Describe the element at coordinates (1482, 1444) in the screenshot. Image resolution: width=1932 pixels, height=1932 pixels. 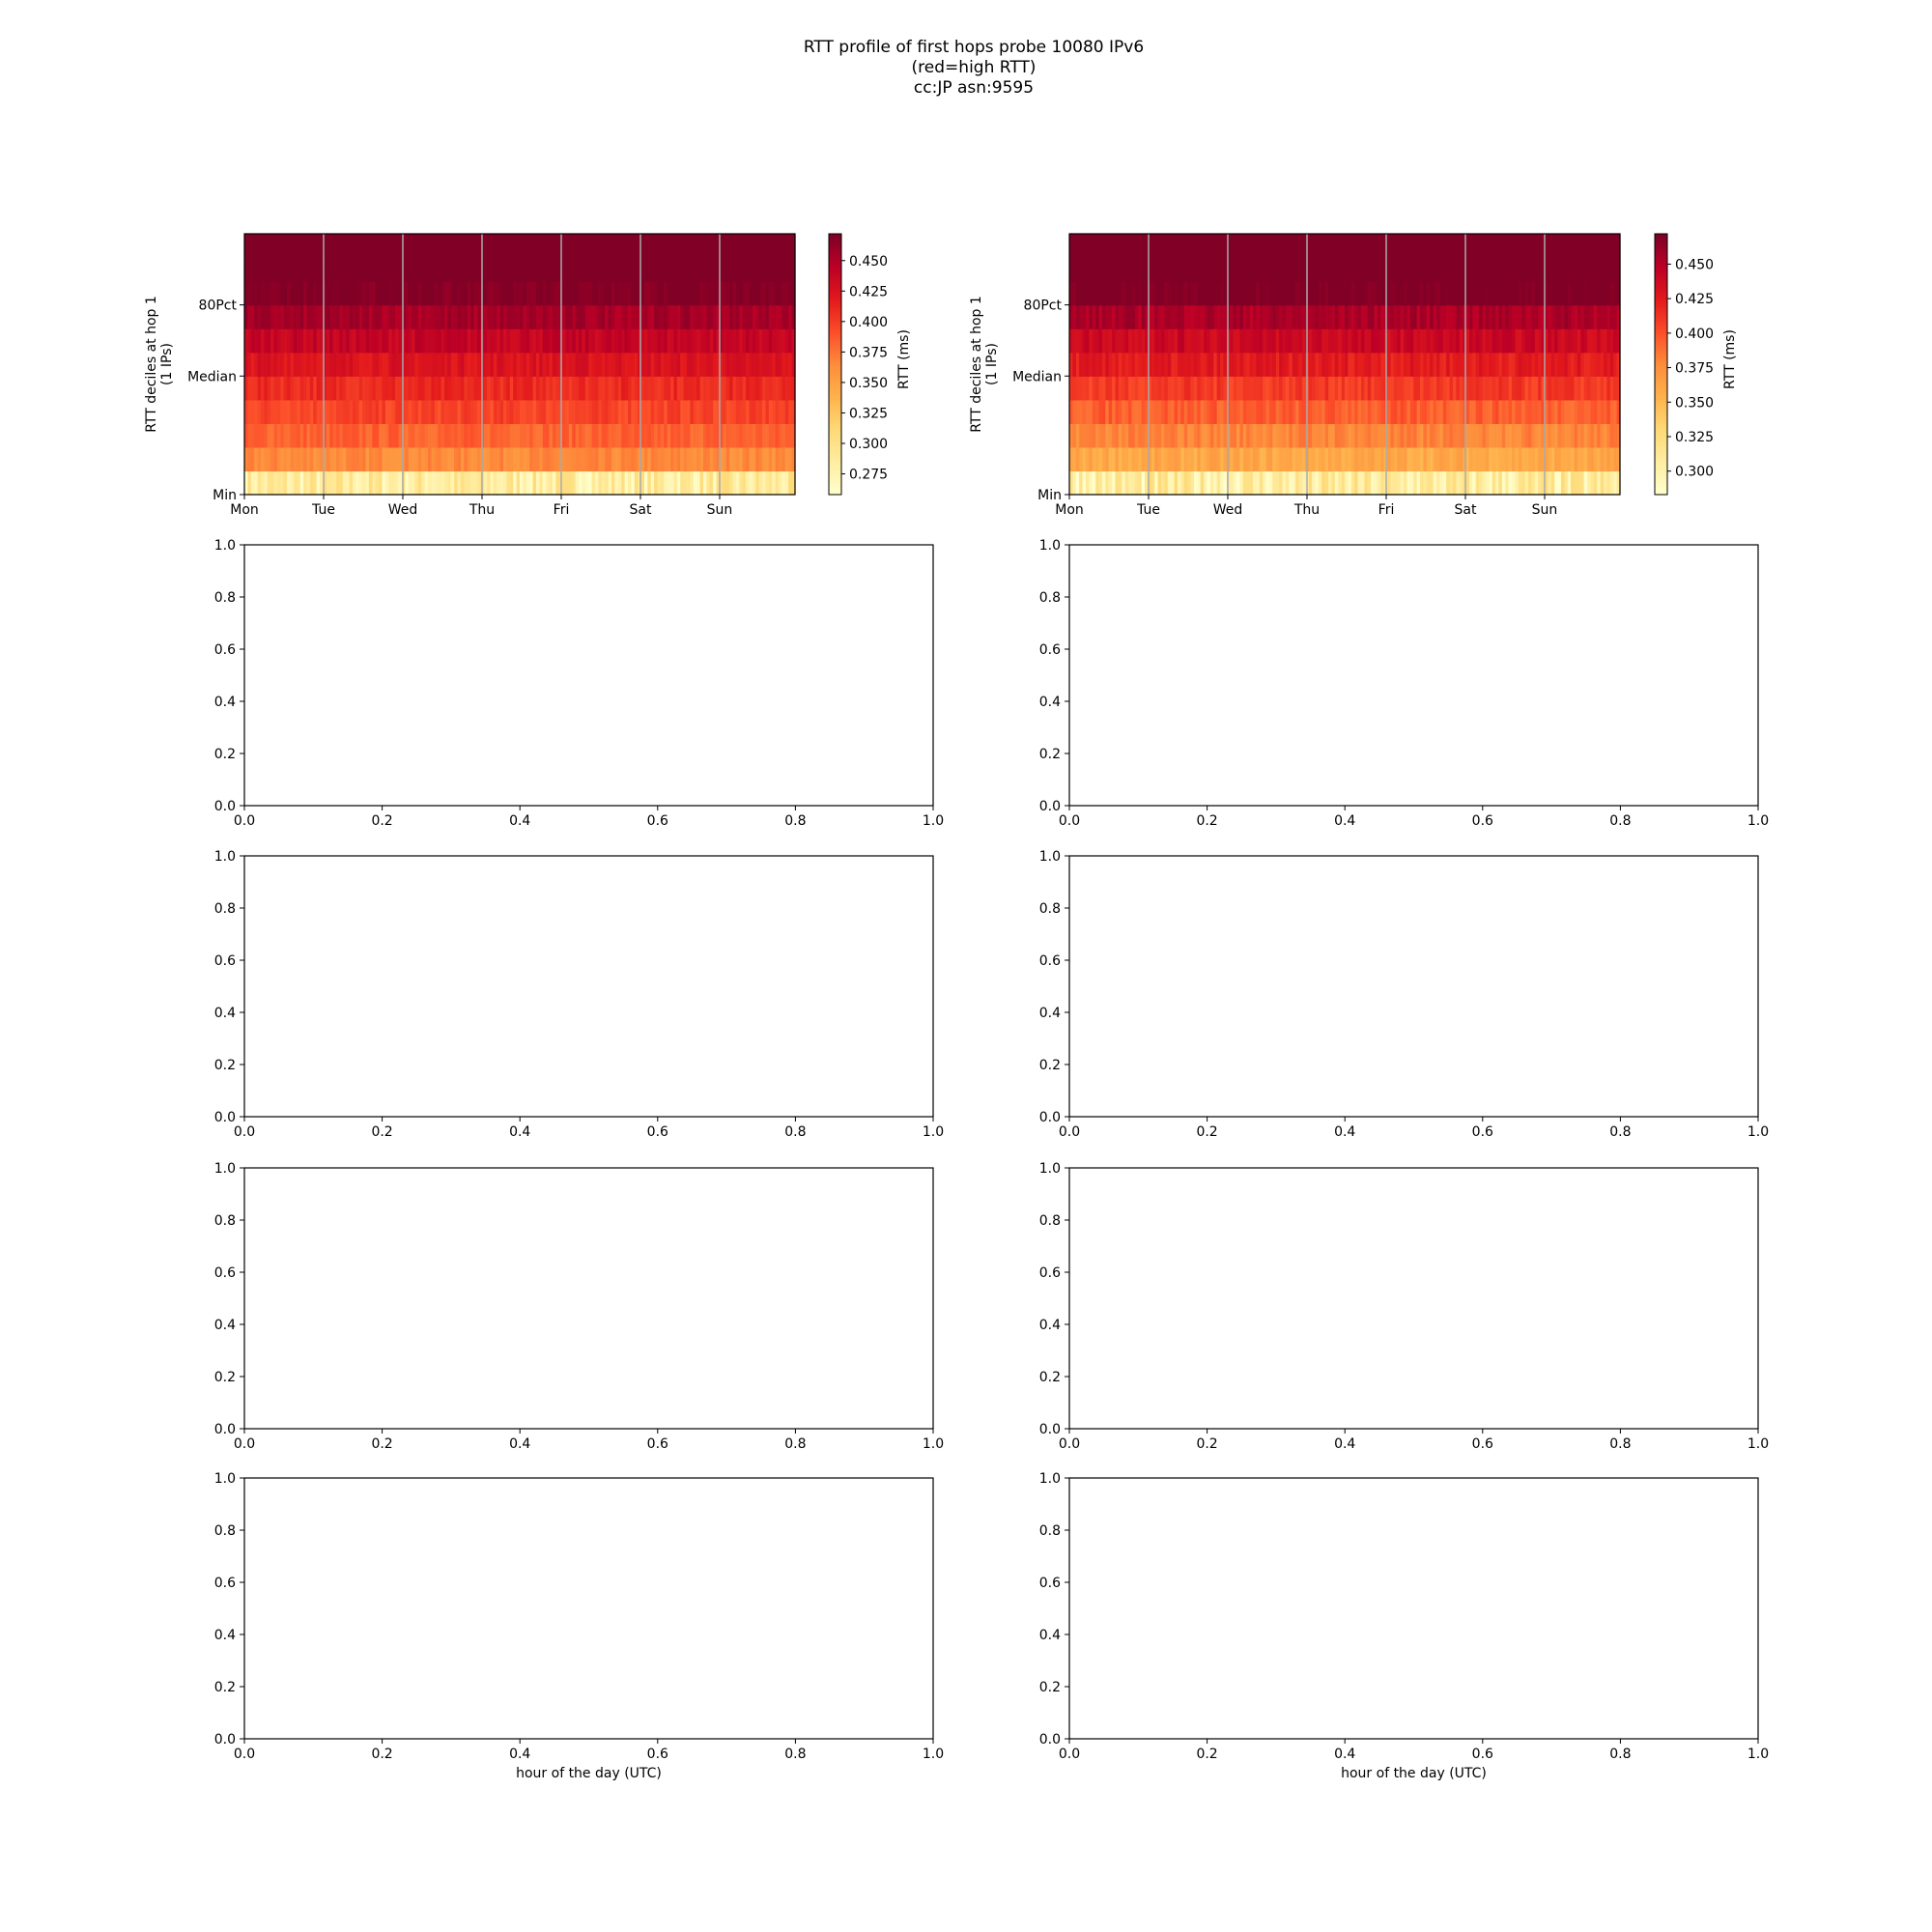
I see `x-tick-label: 0.6` at that location.